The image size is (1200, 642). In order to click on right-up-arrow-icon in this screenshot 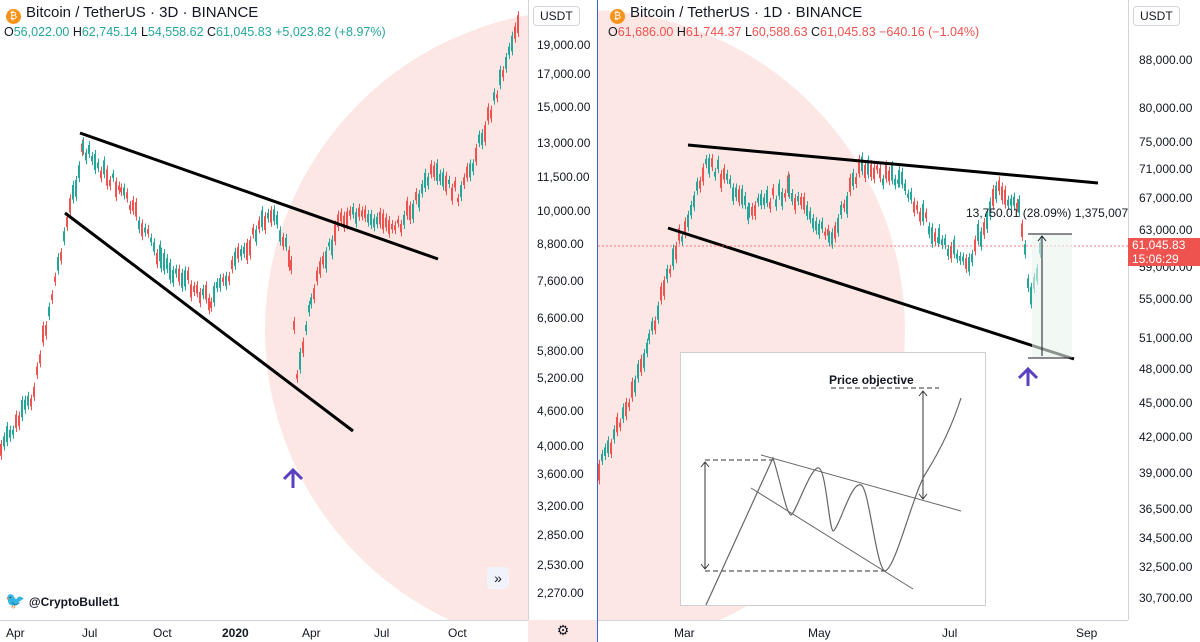, I will do `click(1028, 376)`.